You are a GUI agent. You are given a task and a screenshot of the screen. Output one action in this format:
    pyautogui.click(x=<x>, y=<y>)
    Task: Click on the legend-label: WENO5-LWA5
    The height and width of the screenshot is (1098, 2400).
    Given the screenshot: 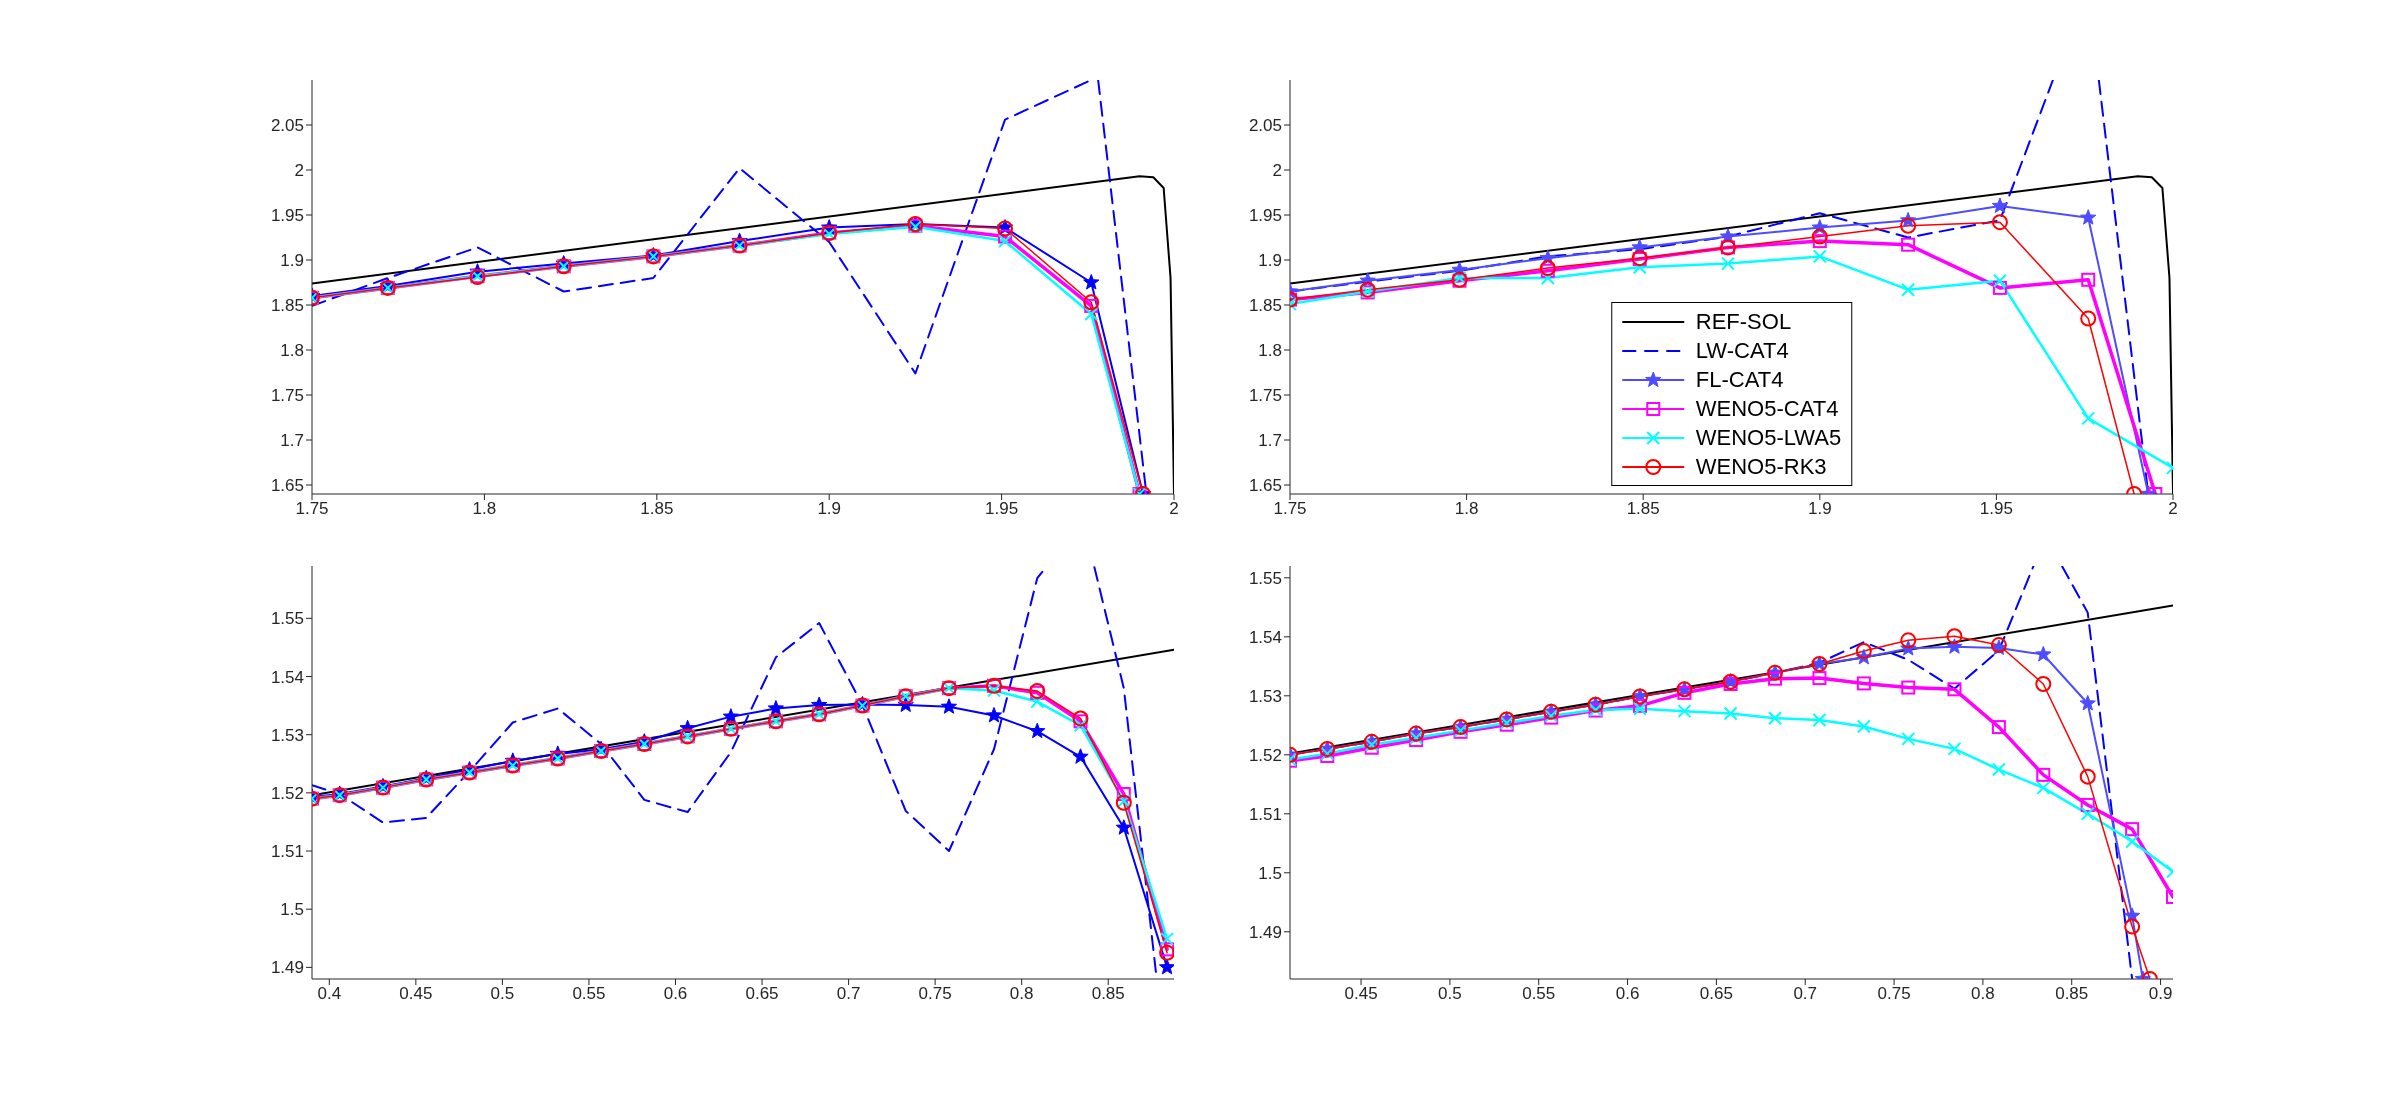 What is the action you would take?
    pyautogui.click(x=1768, y=438)
    